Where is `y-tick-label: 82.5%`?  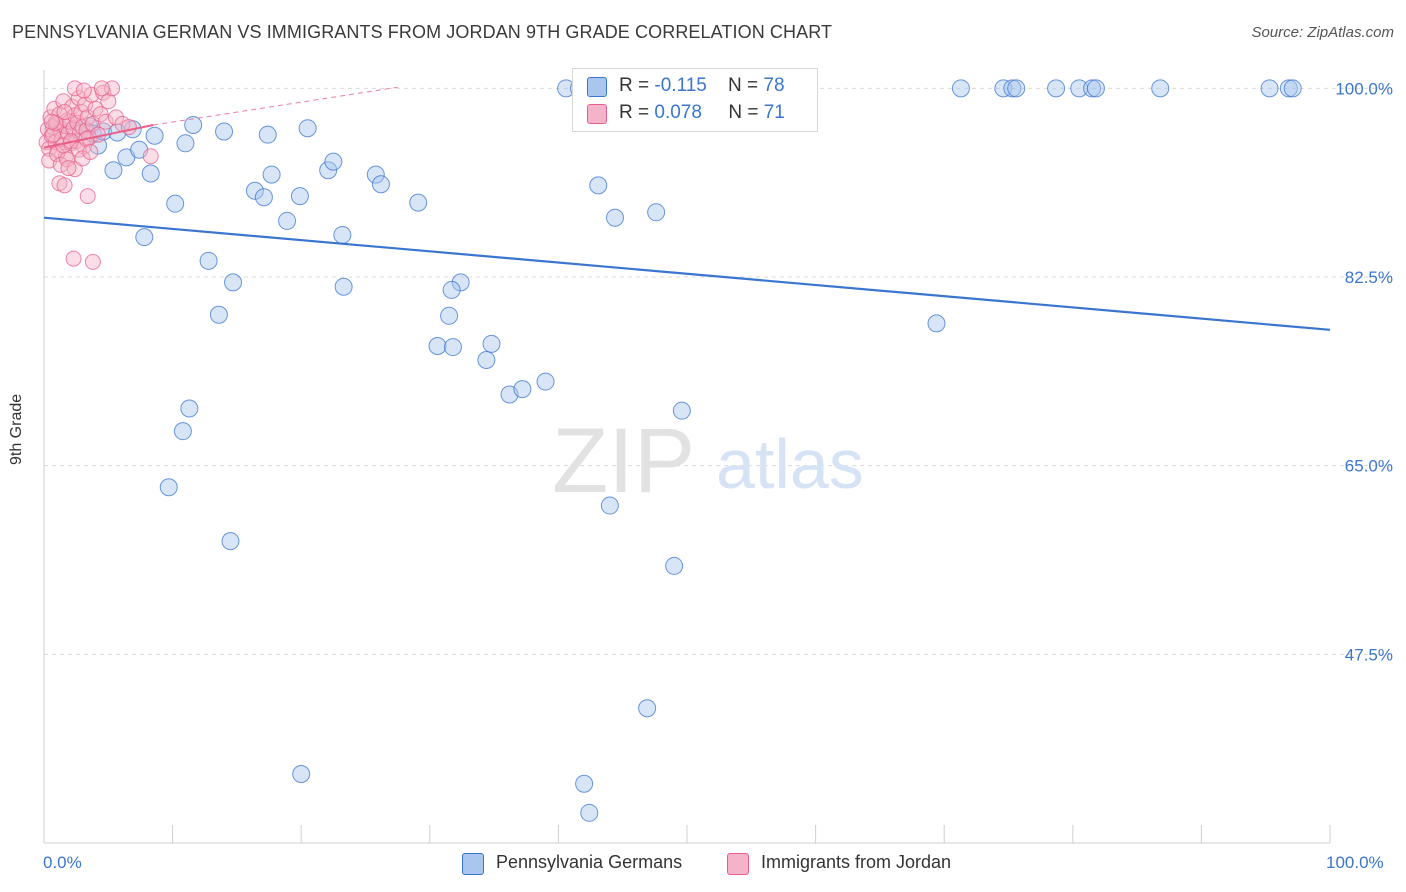 y-tick-label: 82.5% is located at coordinates (1369, 277).